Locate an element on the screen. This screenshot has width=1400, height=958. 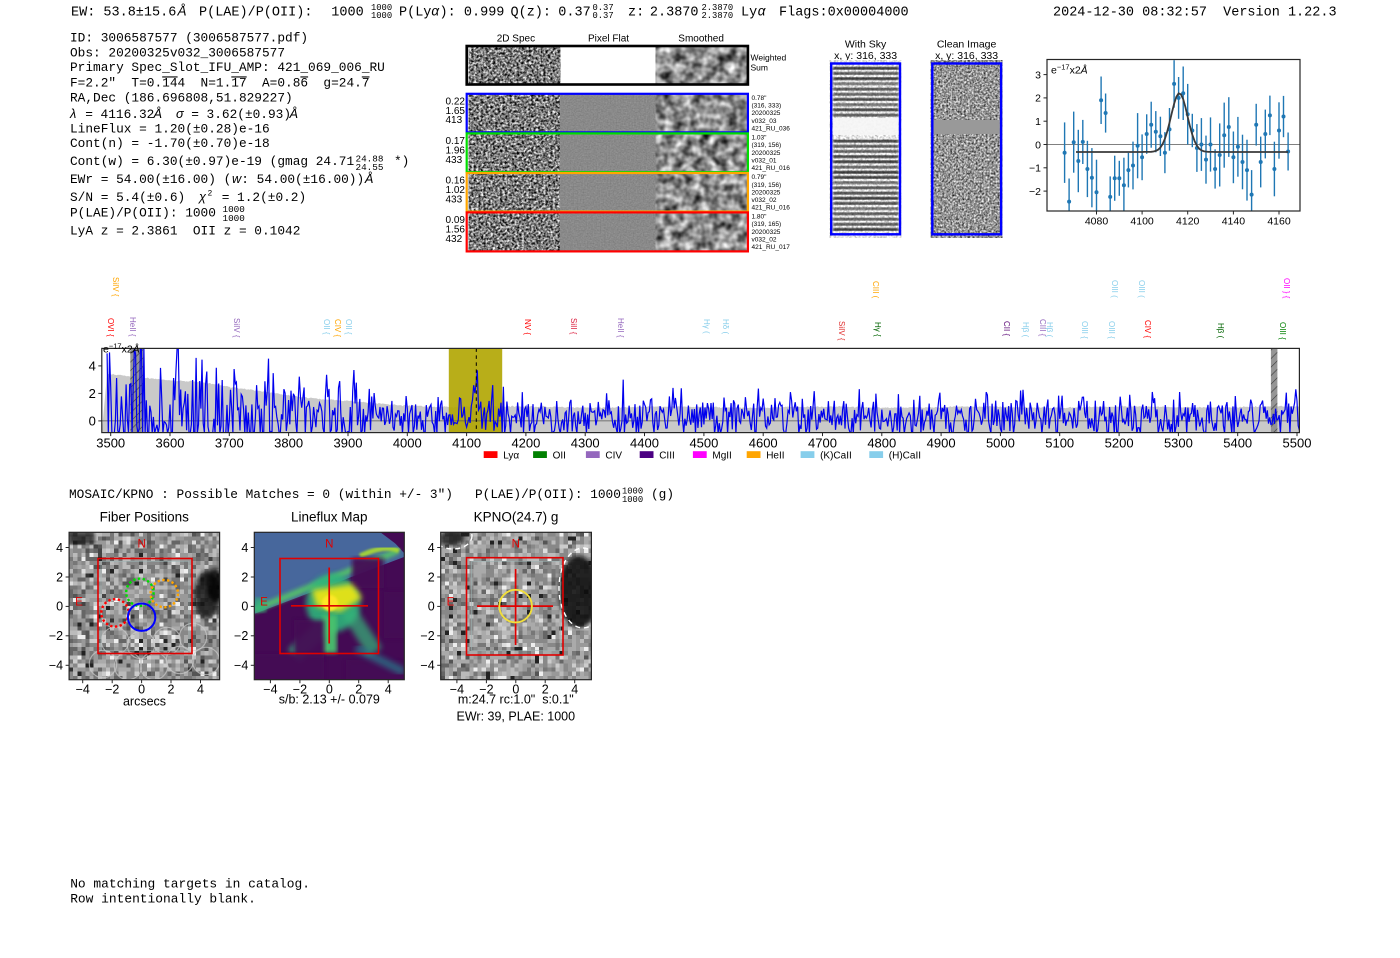
svg-text: = 1.2(±0.2) is located at coordinates (264, 197).